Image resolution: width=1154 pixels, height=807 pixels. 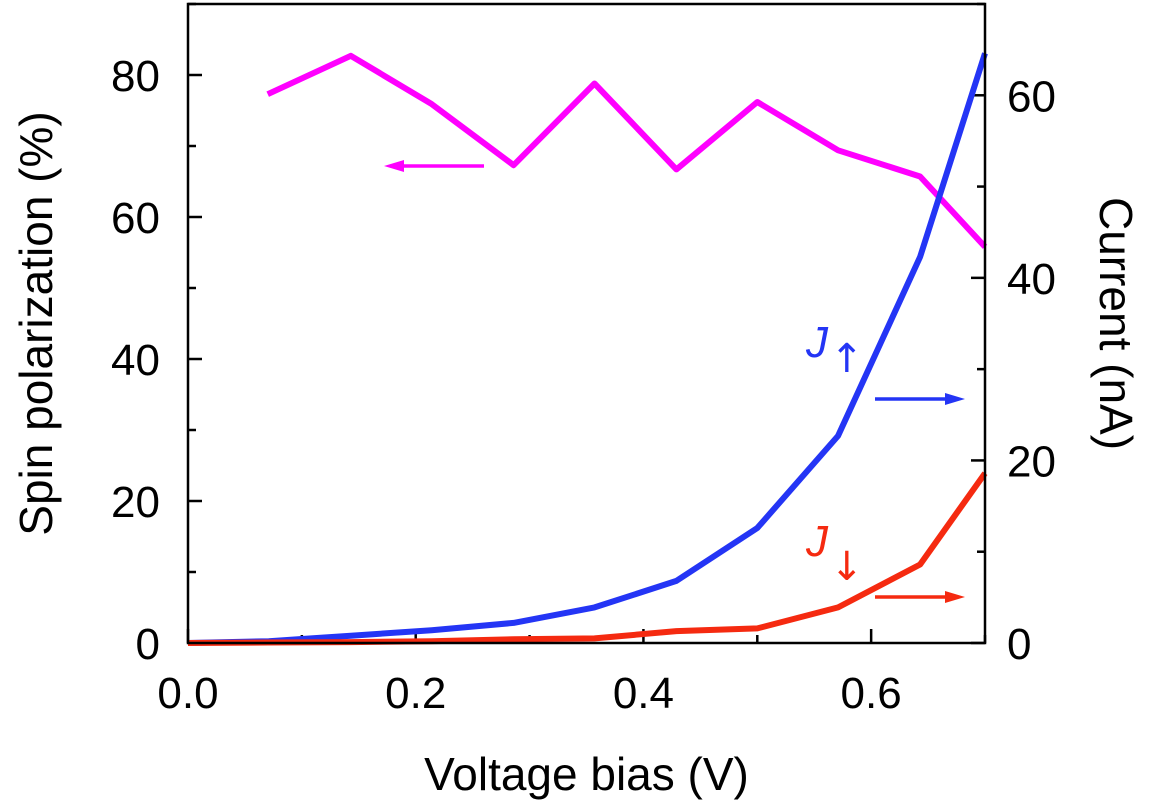 I want to click on y-left-tick-label: 0, so click(x=148, y=644).